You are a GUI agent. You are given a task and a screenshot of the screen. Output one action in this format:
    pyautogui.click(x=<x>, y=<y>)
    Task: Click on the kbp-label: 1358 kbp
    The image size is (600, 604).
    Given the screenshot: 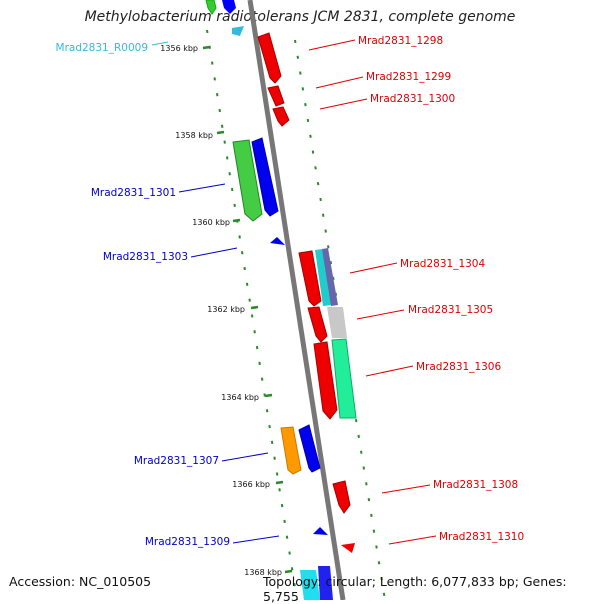 What is the action you would take?
    pyautogui.click(x=194, y=135)
    